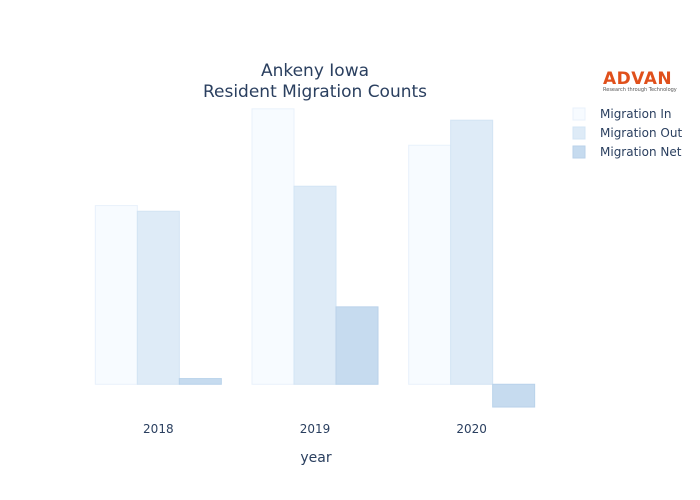  Describe the element at coordinates (430, 264) in the screenshot. I see `bar-migration-in-2020` at that location.